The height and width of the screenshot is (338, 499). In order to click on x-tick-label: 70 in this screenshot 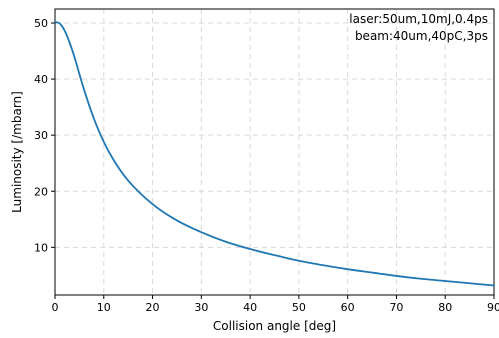, I will do `click(396, 307)`.